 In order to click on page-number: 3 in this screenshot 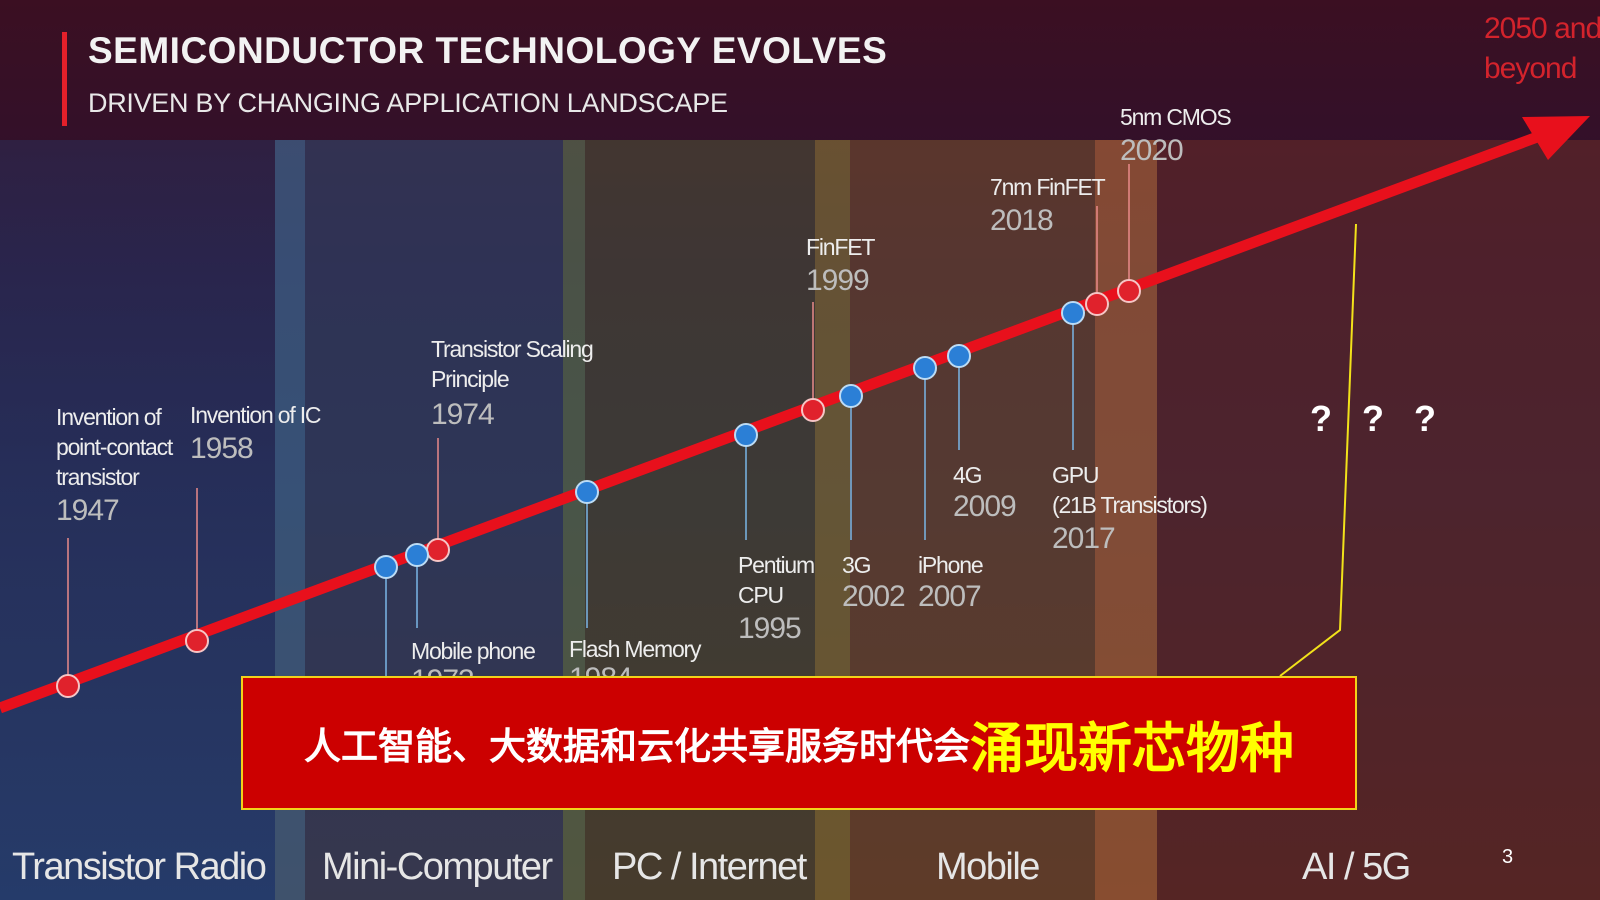, I will do `click(1508, 857)`.